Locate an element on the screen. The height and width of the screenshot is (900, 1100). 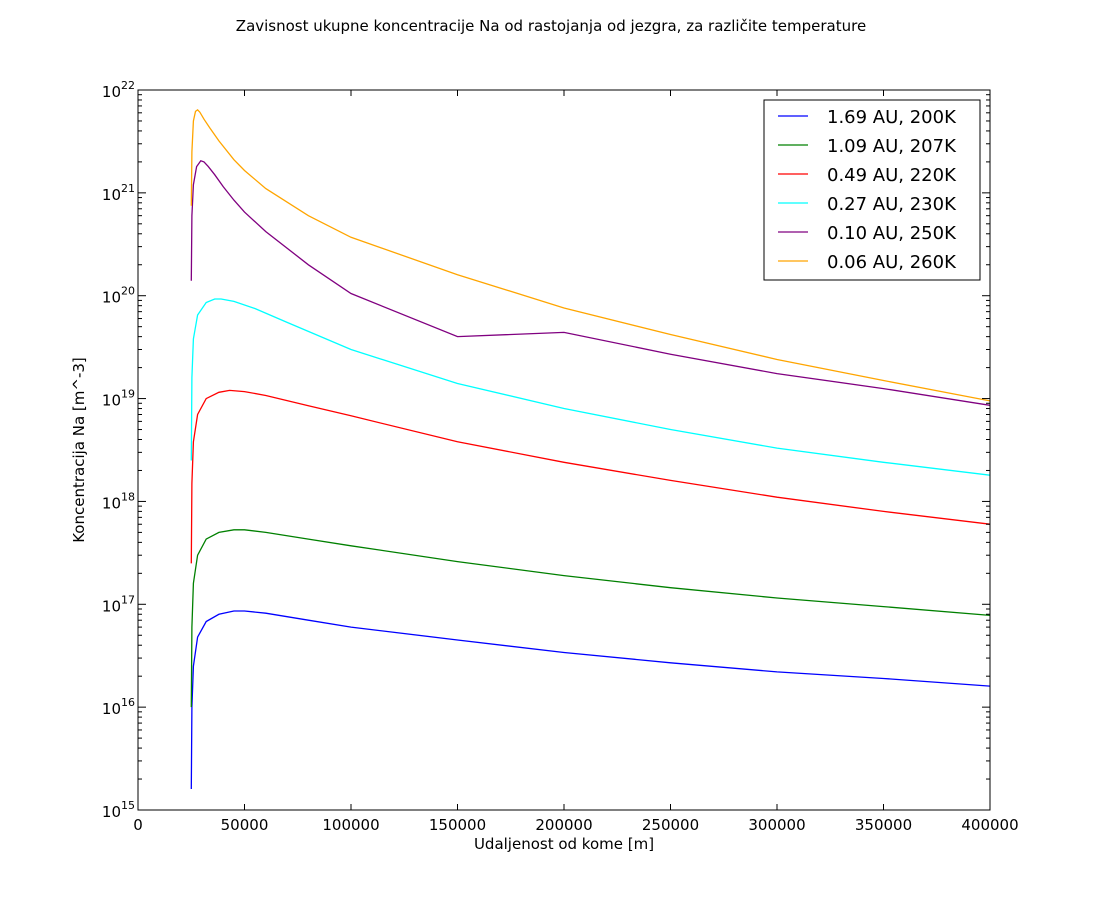
y-tick-exponent: 16 is located at coordinates (128, 702).